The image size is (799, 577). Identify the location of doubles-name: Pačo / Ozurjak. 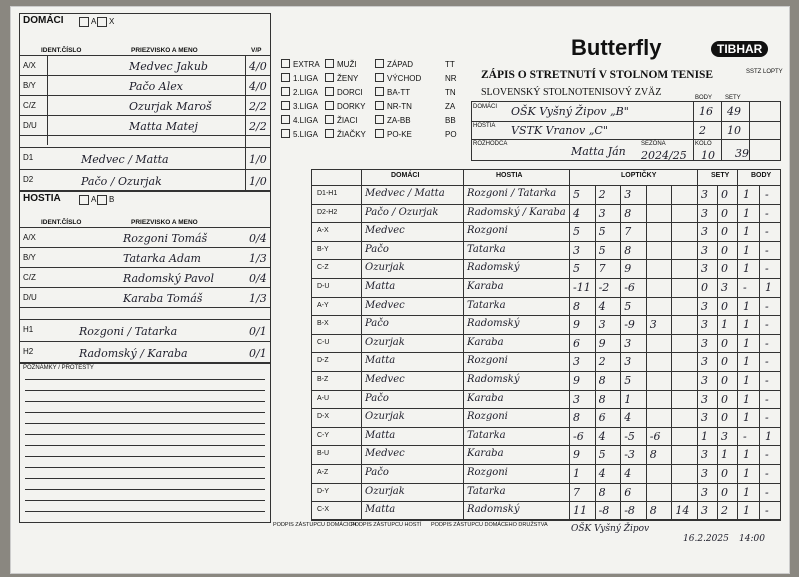
(121, 181).